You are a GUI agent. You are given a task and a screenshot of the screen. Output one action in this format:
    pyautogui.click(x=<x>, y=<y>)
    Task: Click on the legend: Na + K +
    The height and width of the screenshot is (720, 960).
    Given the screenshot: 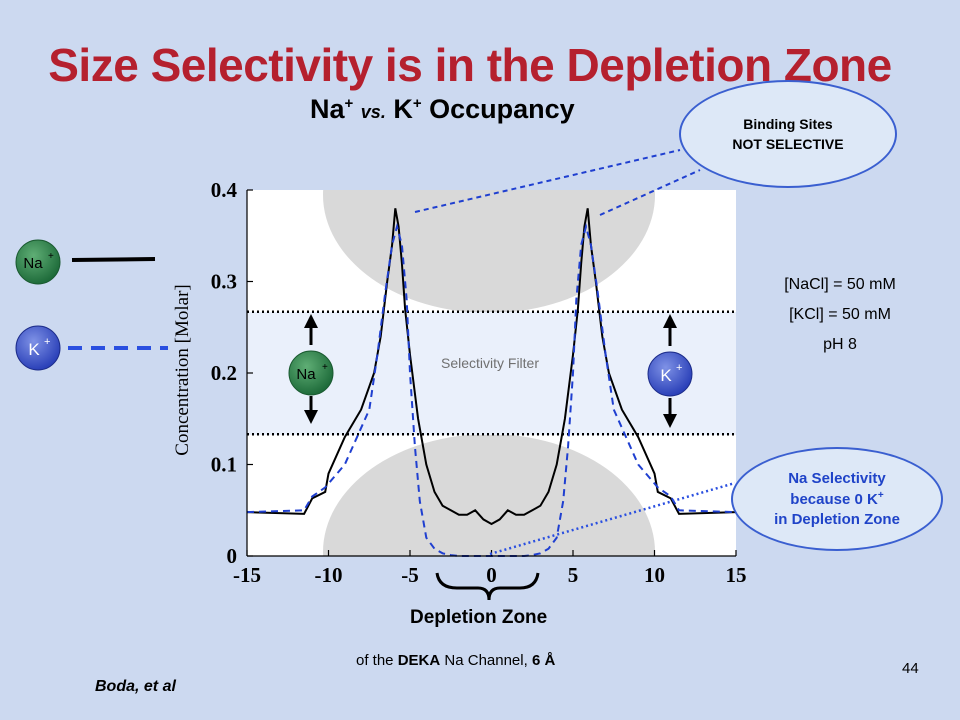 What is the action you would take?
    pyautogui.click(x=91, y=305)
    